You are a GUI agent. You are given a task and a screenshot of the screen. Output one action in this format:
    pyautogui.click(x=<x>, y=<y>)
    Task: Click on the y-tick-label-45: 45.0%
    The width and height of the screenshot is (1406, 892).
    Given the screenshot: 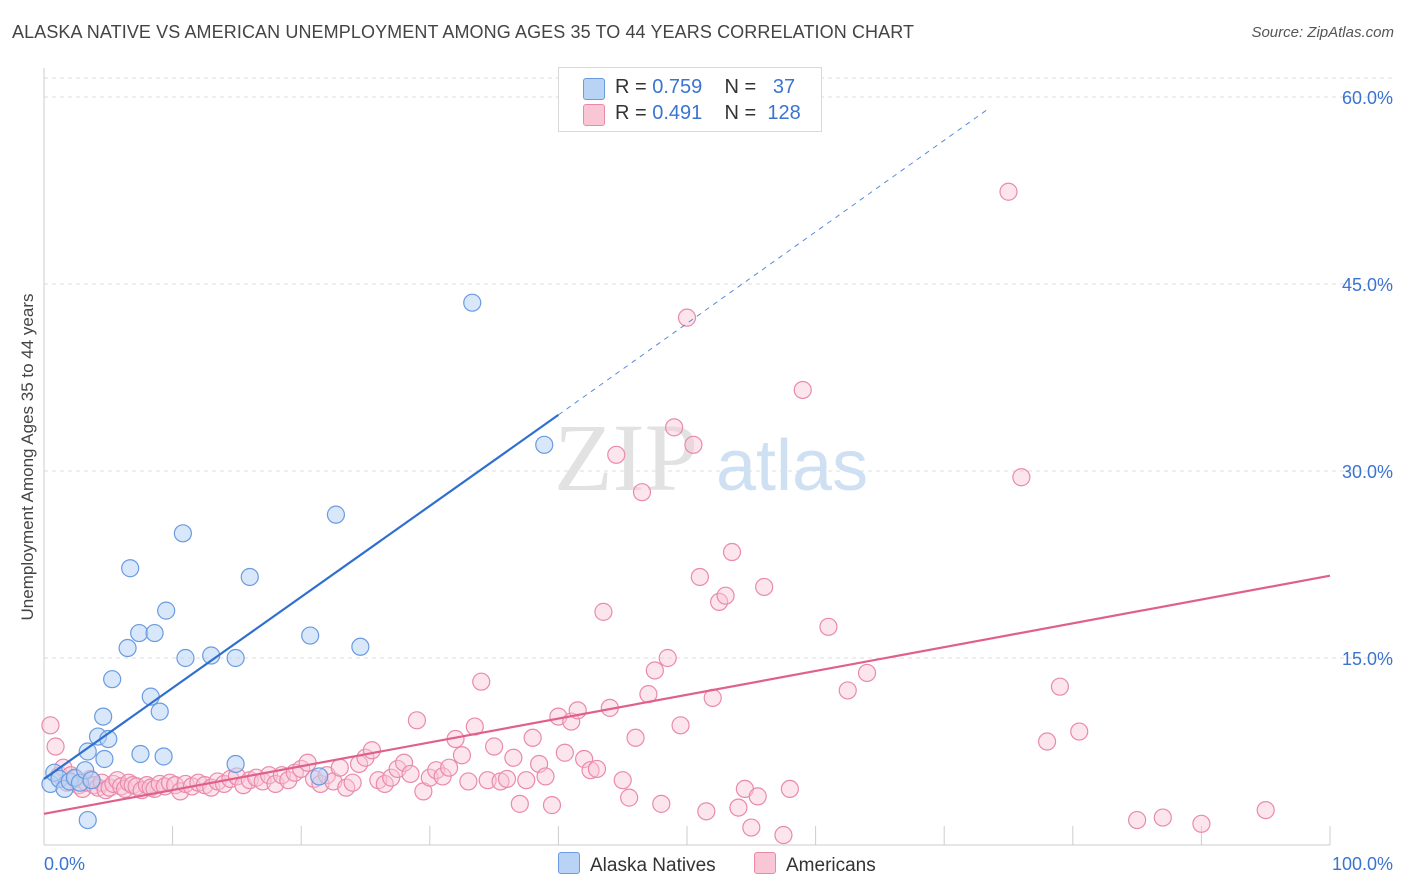 What is the action you would take?
    pyautogui.click(x=1367, y=285)
    